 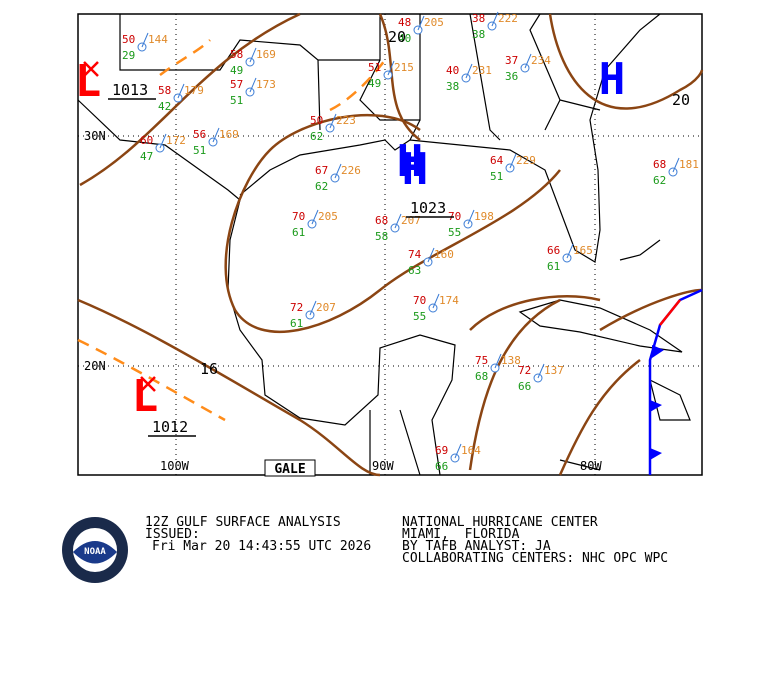 What do you see at coordinates (175, 466) in the screenshot?
I see `grid-label: 100W` at bounding box center [175, 466].